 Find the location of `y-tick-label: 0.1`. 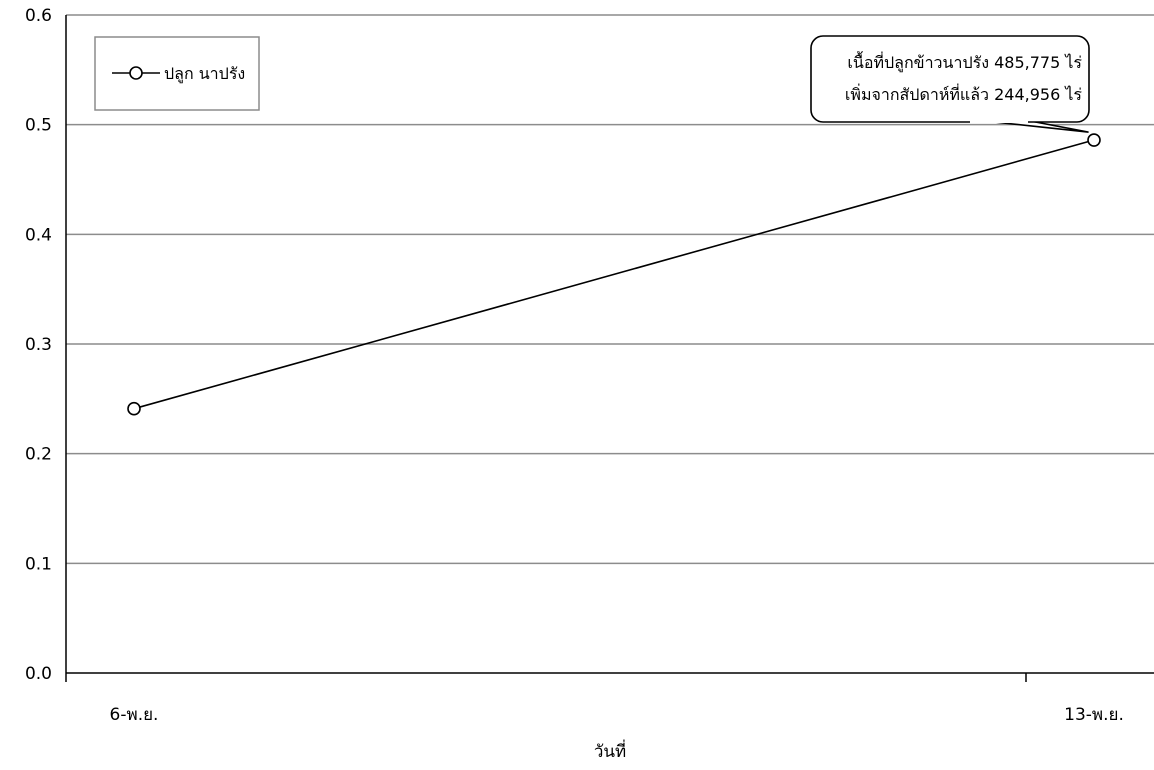

y-tick-label: 0.1 is located at coordinates (38, 564).